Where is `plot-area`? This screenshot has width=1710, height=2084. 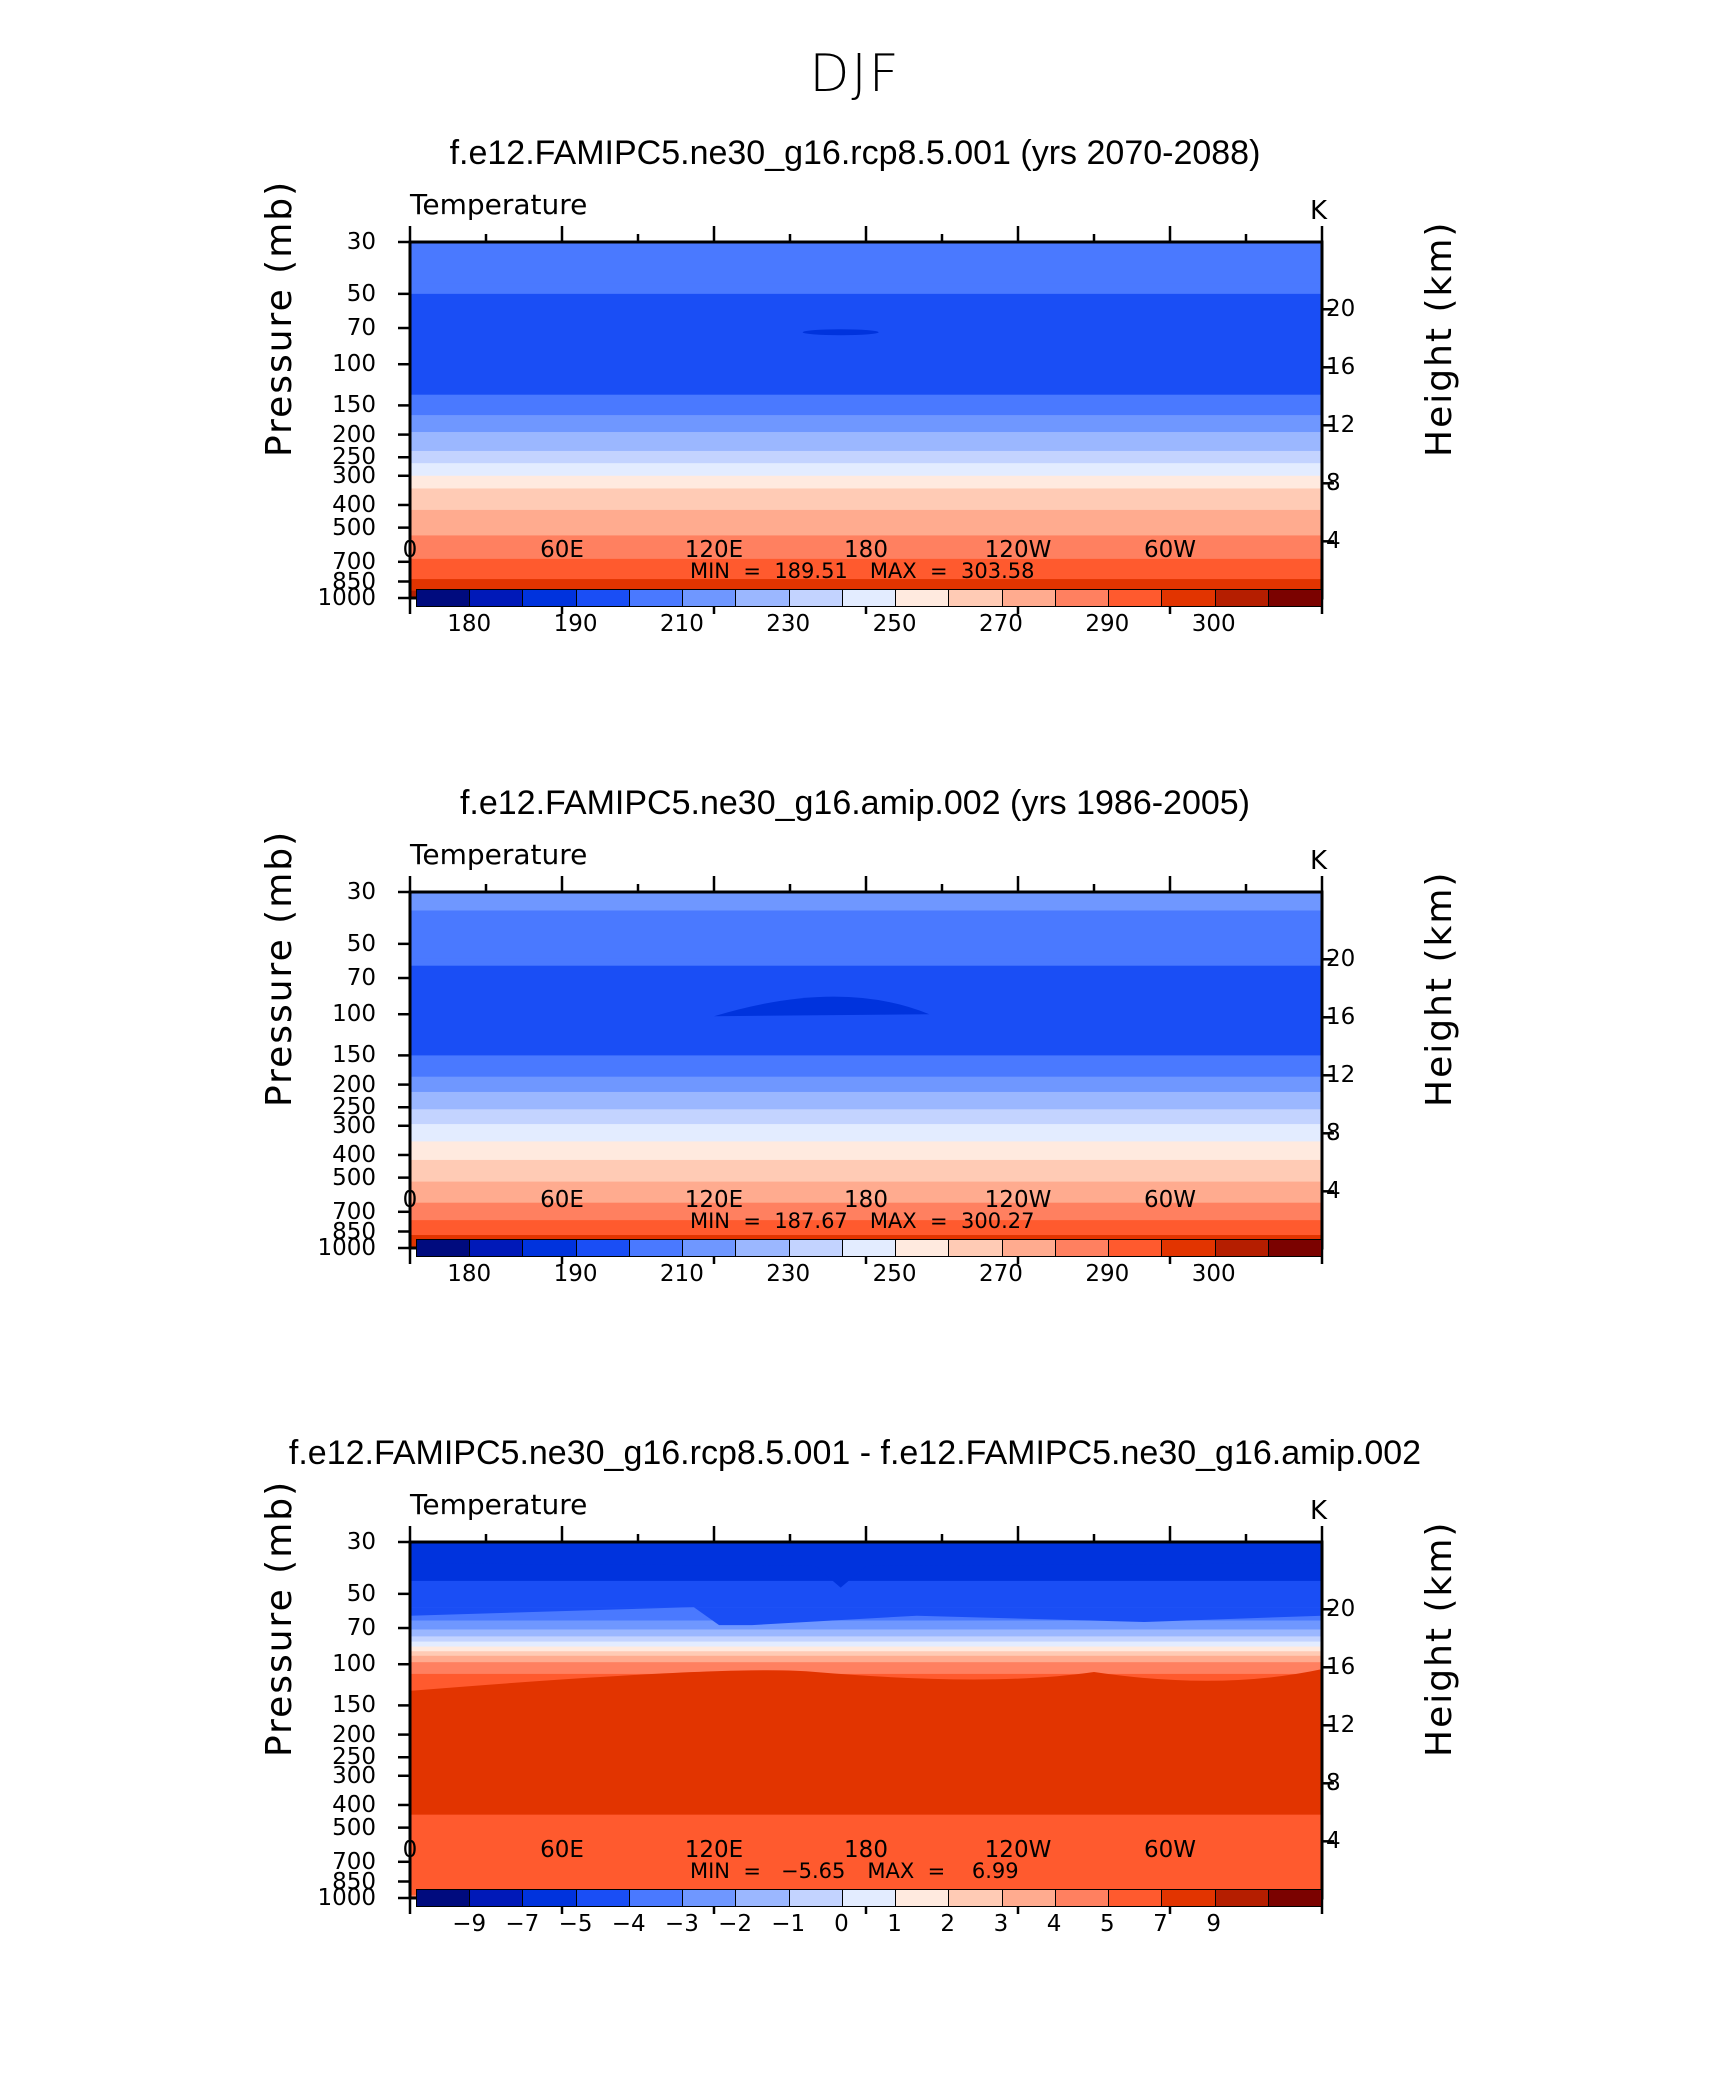
plot-area is located at coordinates (866, 1070).